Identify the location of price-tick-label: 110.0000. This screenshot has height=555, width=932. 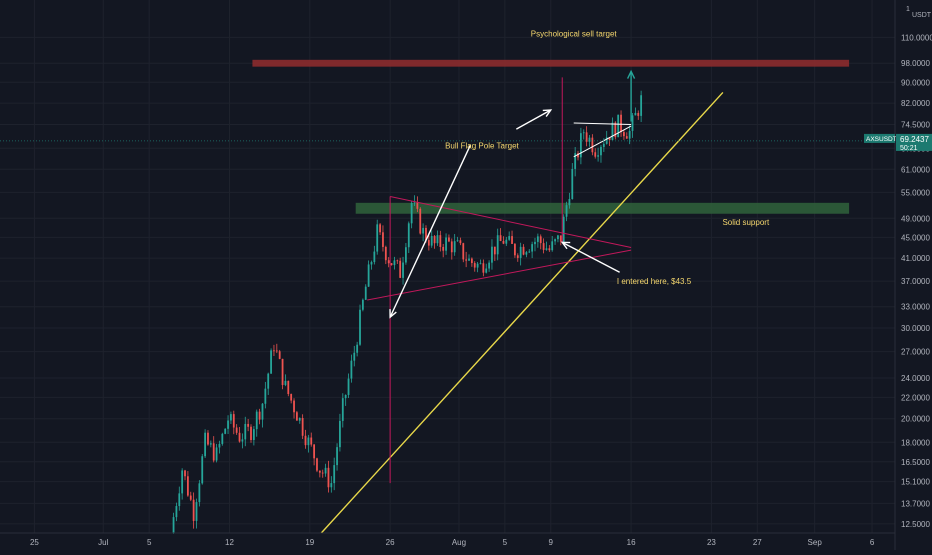
(916, 37).